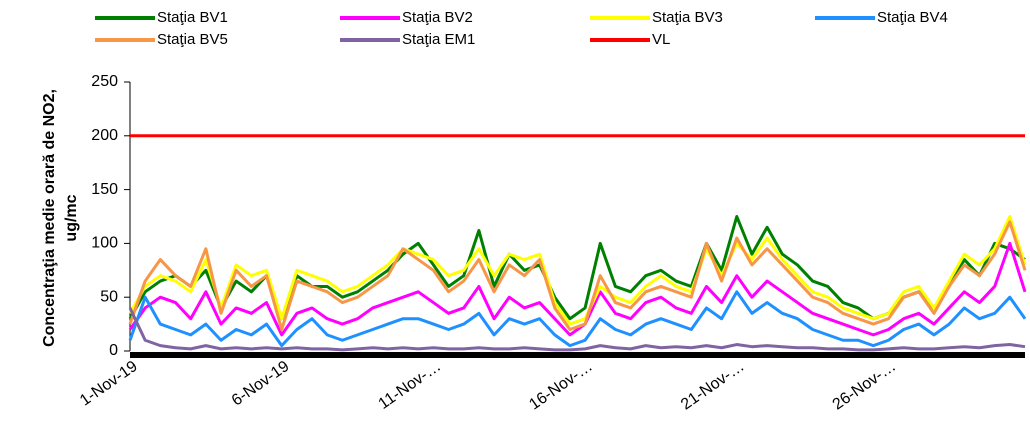 Image resolution: width=1030 pixels, height=421 pixels. What do you see at coordinates (49, 218) in the screenshot?
I see `y-axis-label: Concentraţia medie orară de NO2,` at bounding box center [49, 218].